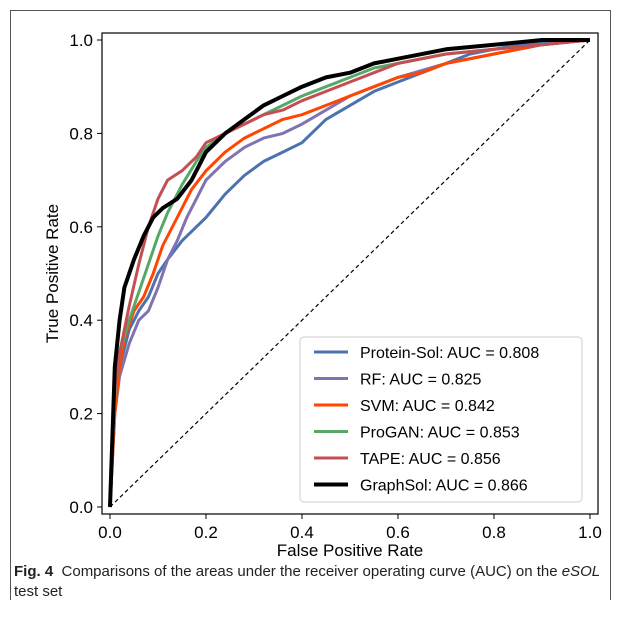 This screenshot has width=625, height=625. What do you see at coordinates (81, 320) in the screenshot?
I see `y-tick-label: 0.4` at bounding box center [81, 320].